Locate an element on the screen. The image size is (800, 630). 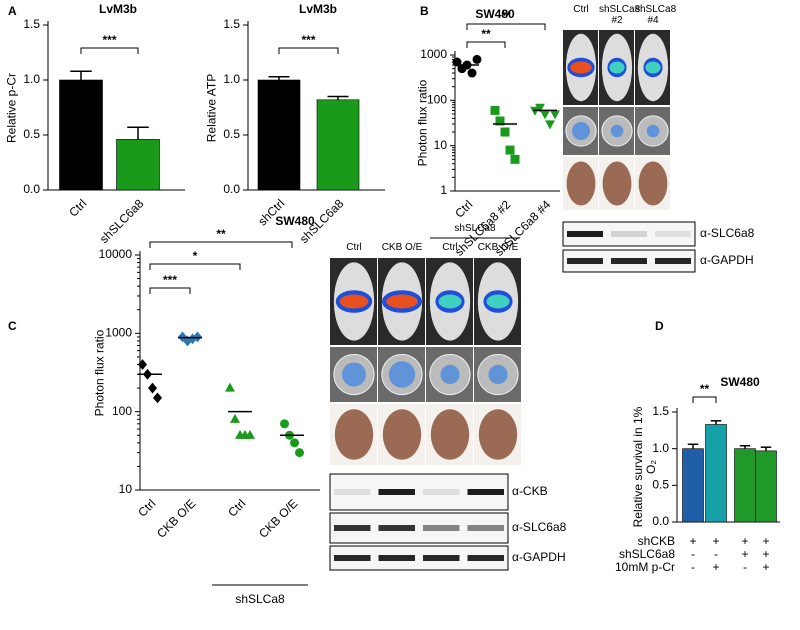
y-tick-label: 1000 is located at coordinates (118, 333).